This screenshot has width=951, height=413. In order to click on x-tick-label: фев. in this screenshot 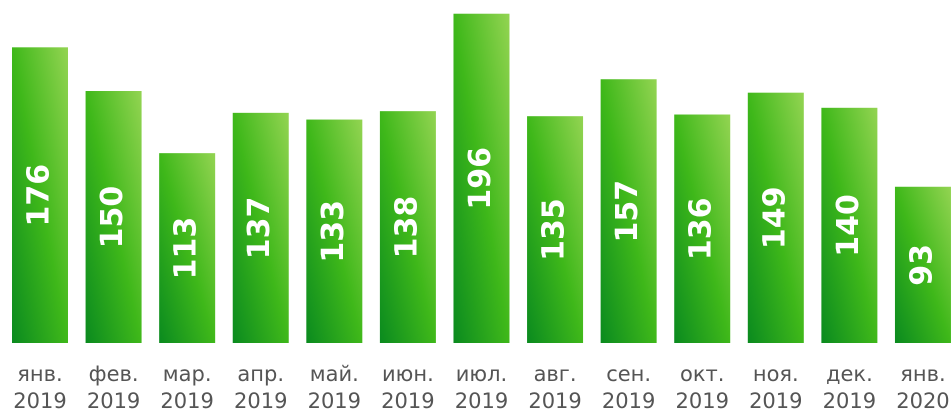, I will do `click(114, 374)`.